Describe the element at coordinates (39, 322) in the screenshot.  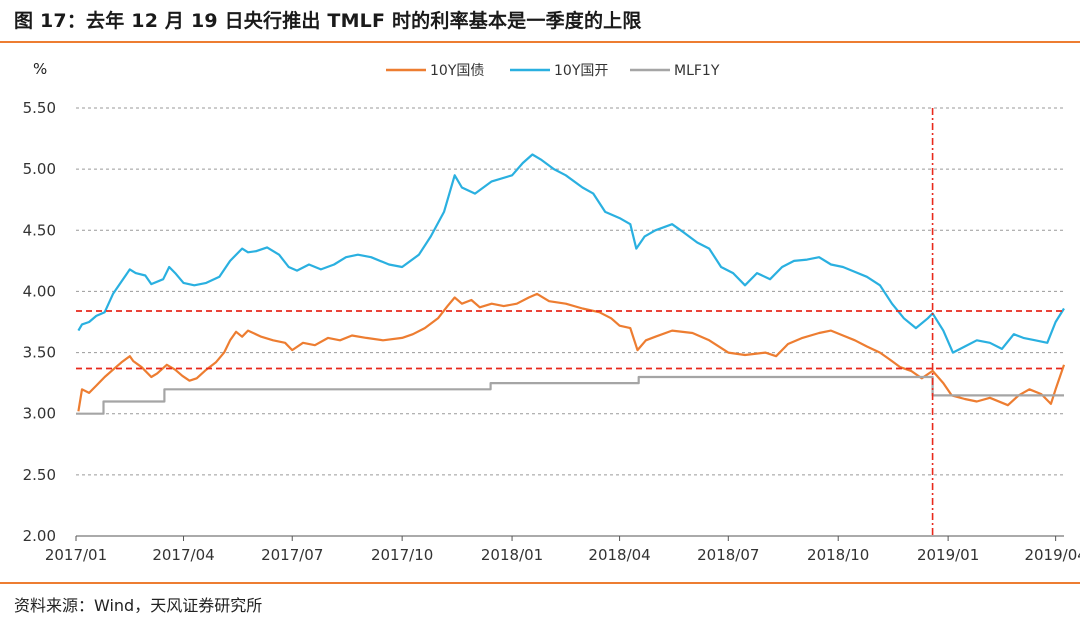
I see `y-axis-ticks: 5.50 5.00 4.50 4.00 3.50 3.00 2.50 2.00` at that location.